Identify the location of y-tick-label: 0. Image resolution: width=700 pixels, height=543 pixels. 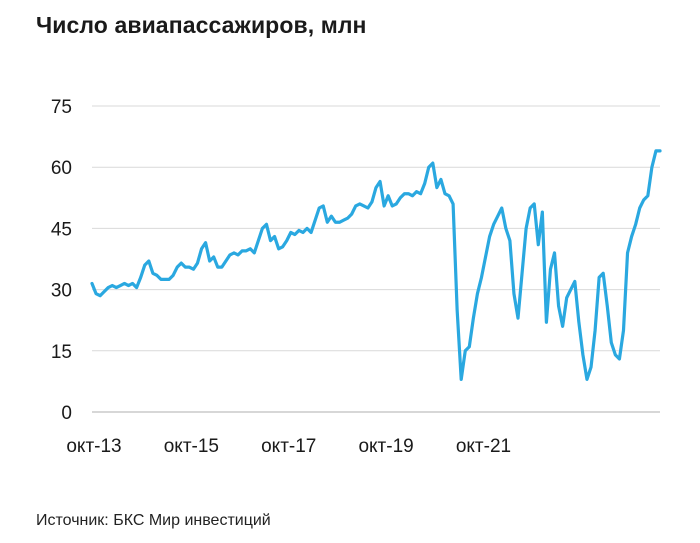
(66, 413).